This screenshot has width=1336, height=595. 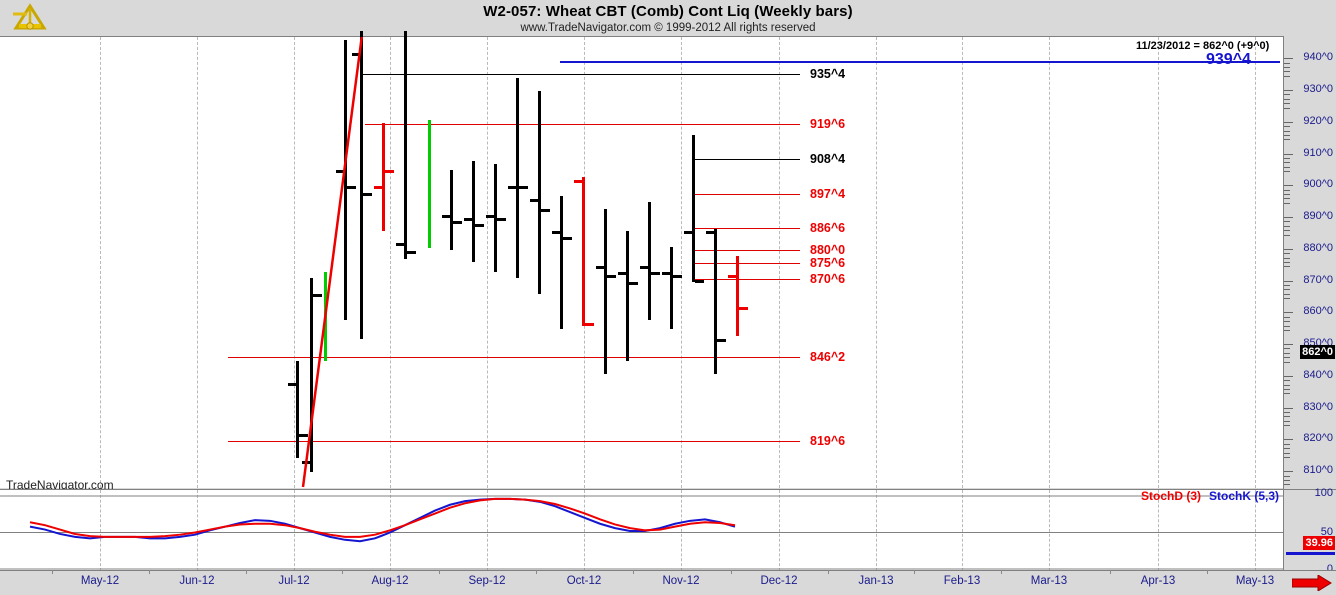 What do you see at coordinates (1318, 279) in the screenshot?
I see `price-axis-label: 870^0` at bounding box center [1318, 279].